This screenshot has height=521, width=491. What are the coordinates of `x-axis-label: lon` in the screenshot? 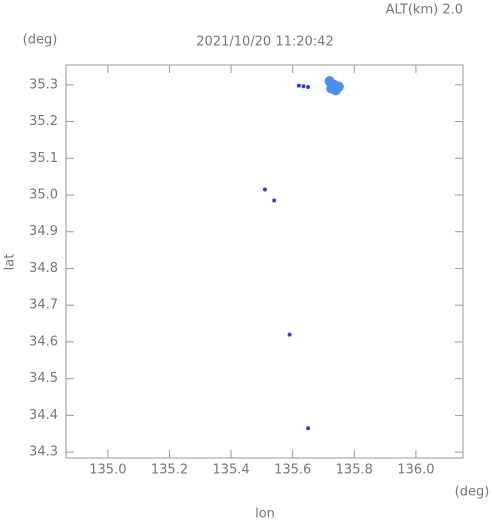 It's located at (265, 514).